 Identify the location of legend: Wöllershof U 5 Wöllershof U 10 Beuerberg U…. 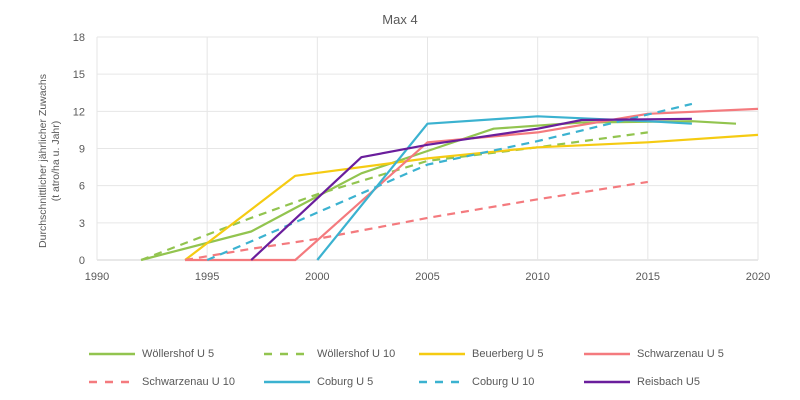
(418, 368).